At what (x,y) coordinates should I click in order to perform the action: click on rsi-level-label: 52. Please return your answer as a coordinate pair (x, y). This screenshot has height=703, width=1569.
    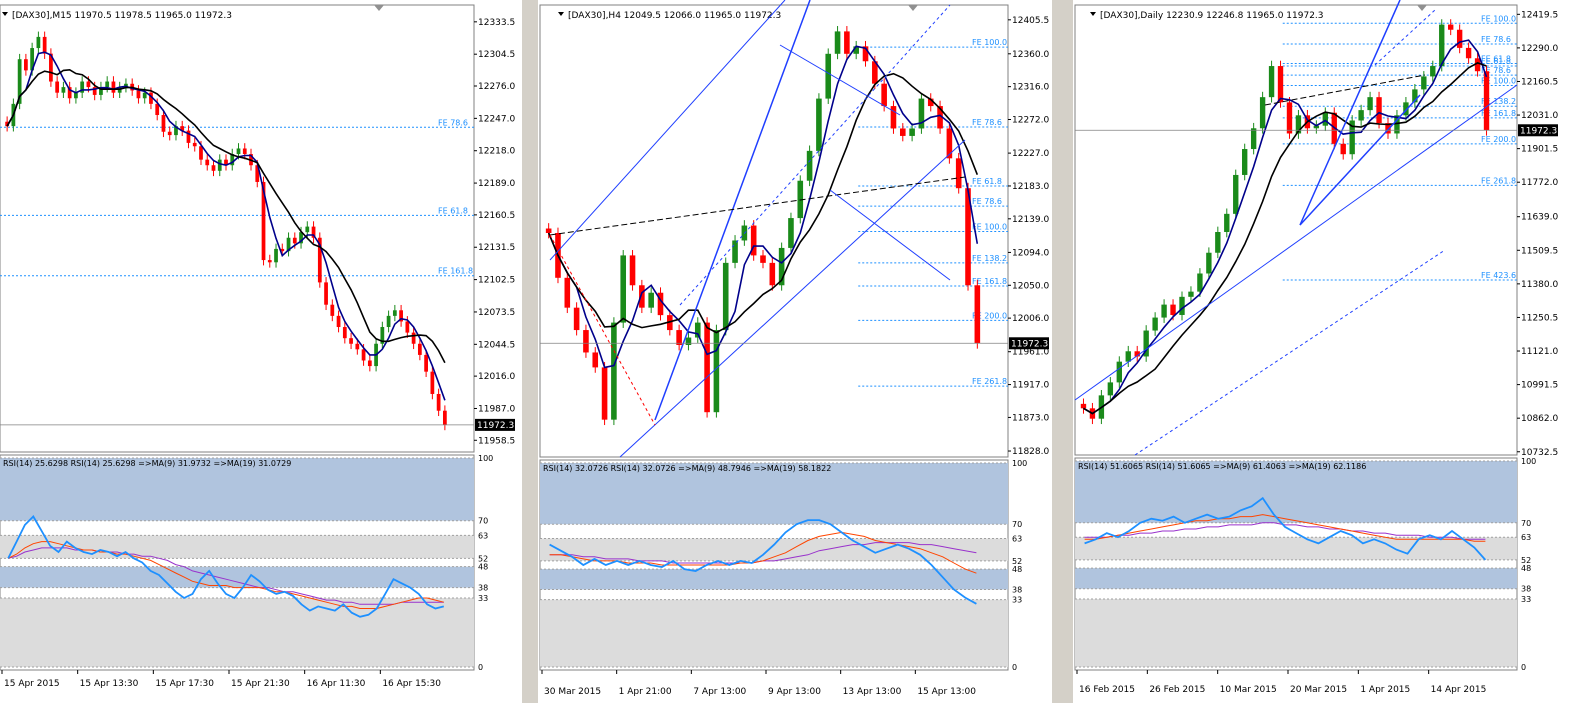
    Looking at the image, I should click on (1017, 561).